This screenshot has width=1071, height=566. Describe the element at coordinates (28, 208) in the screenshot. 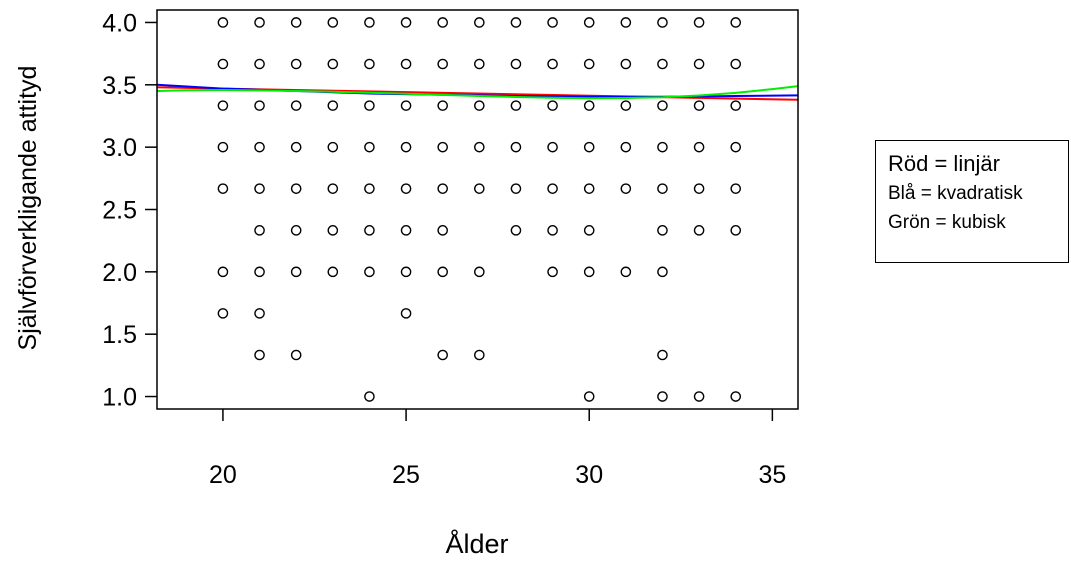

I see `y-axis-label: Självförverkligande attityd` at that location.